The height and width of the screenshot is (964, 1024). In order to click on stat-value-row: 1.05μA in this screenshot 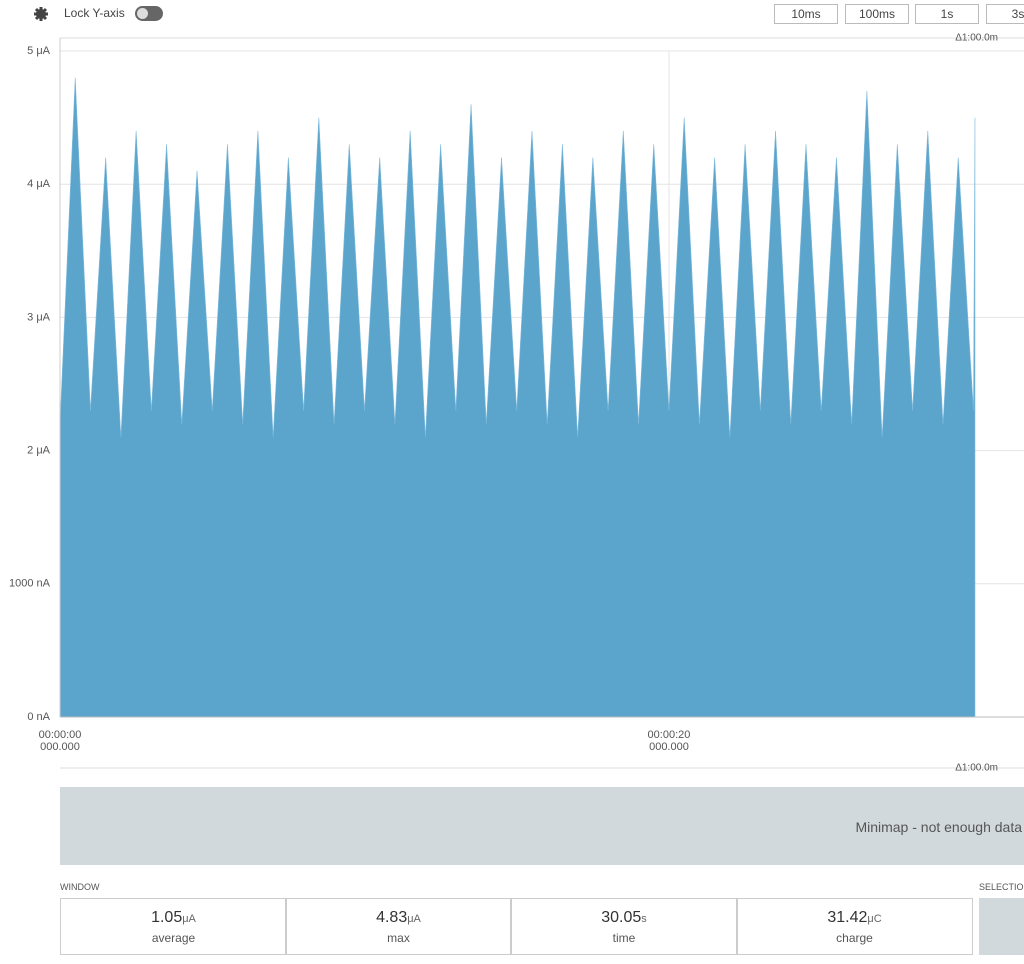, I will do `click(173, 918)`.